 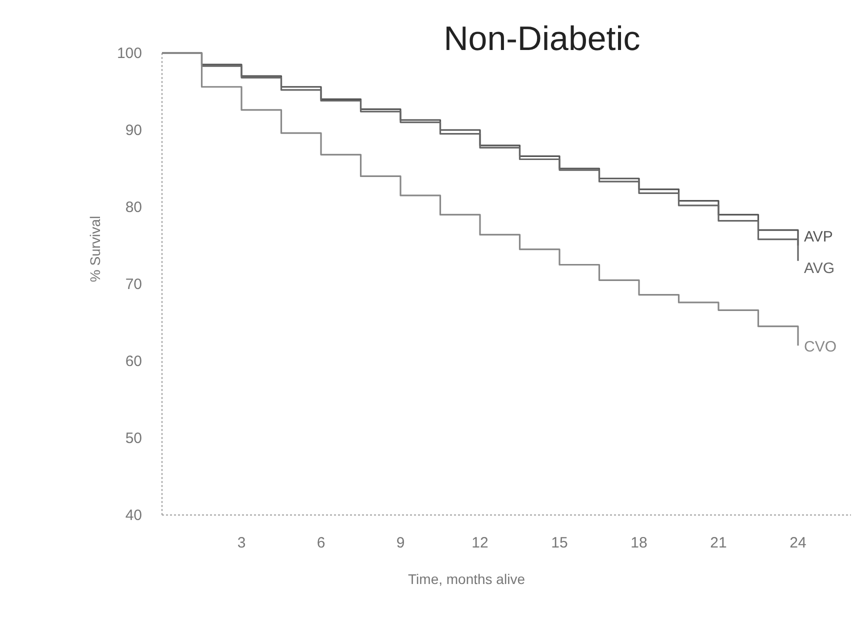 I want to click on y-tick-label: 60, so click(x=133, y=361).